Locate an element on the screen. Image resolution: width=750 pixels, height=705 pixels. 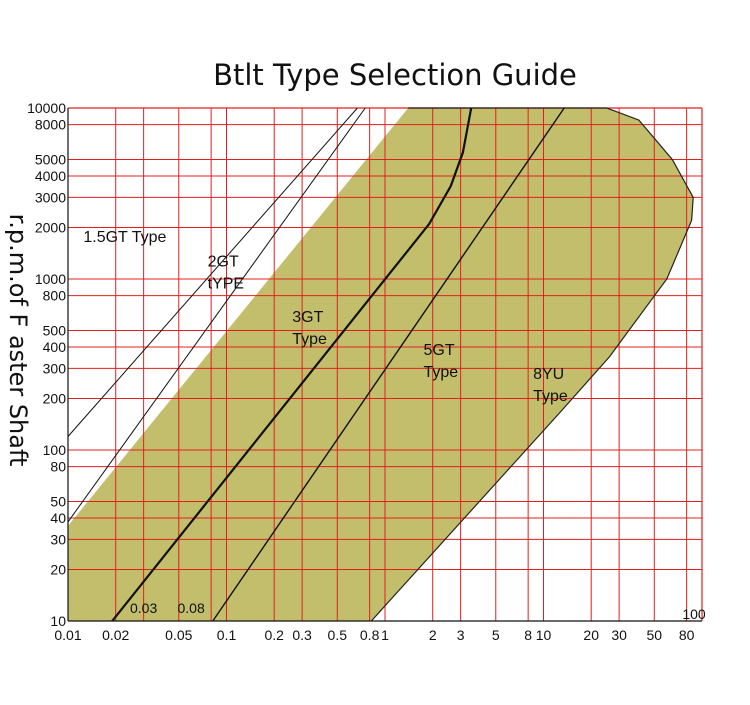
series-label: 5GT is located at coordinates (439, 350).